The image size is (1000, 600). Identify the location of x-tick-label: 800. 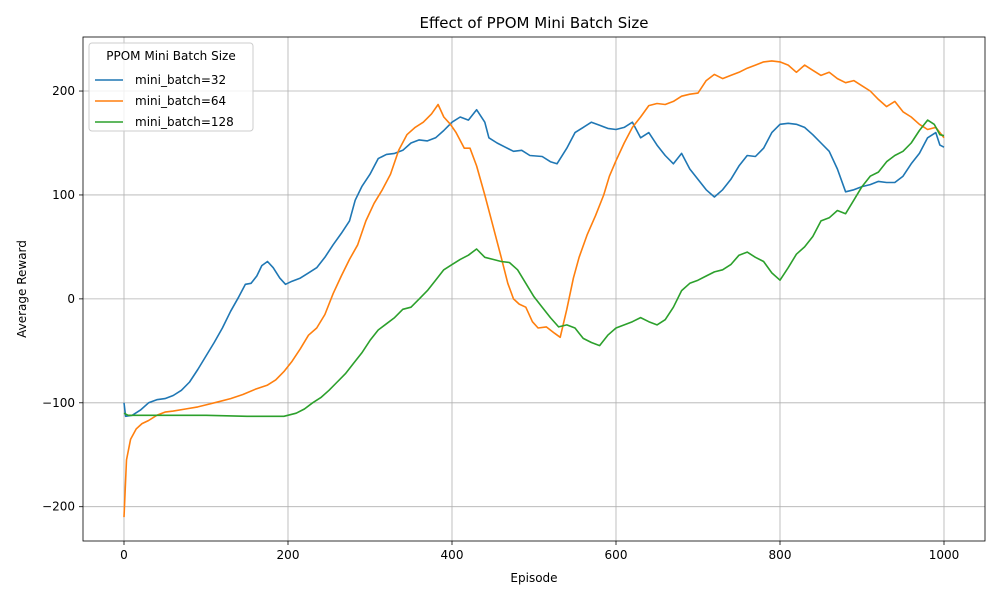
(780, 555).